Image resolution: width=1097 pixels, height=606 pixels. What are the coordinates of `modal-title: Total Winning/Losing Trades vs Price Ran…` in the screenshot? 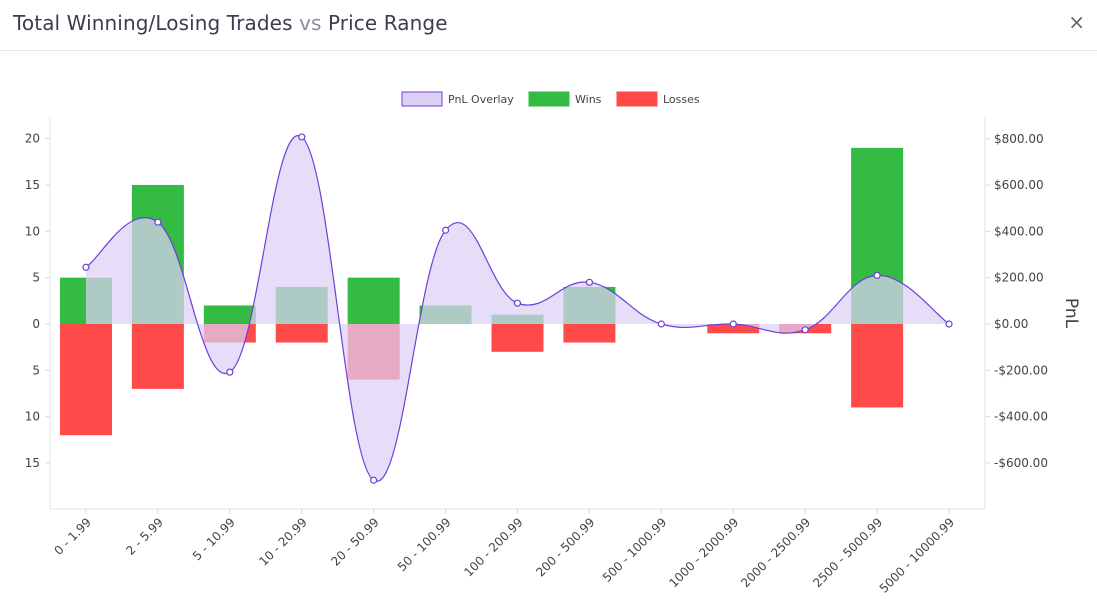 It's located at (230, 23).